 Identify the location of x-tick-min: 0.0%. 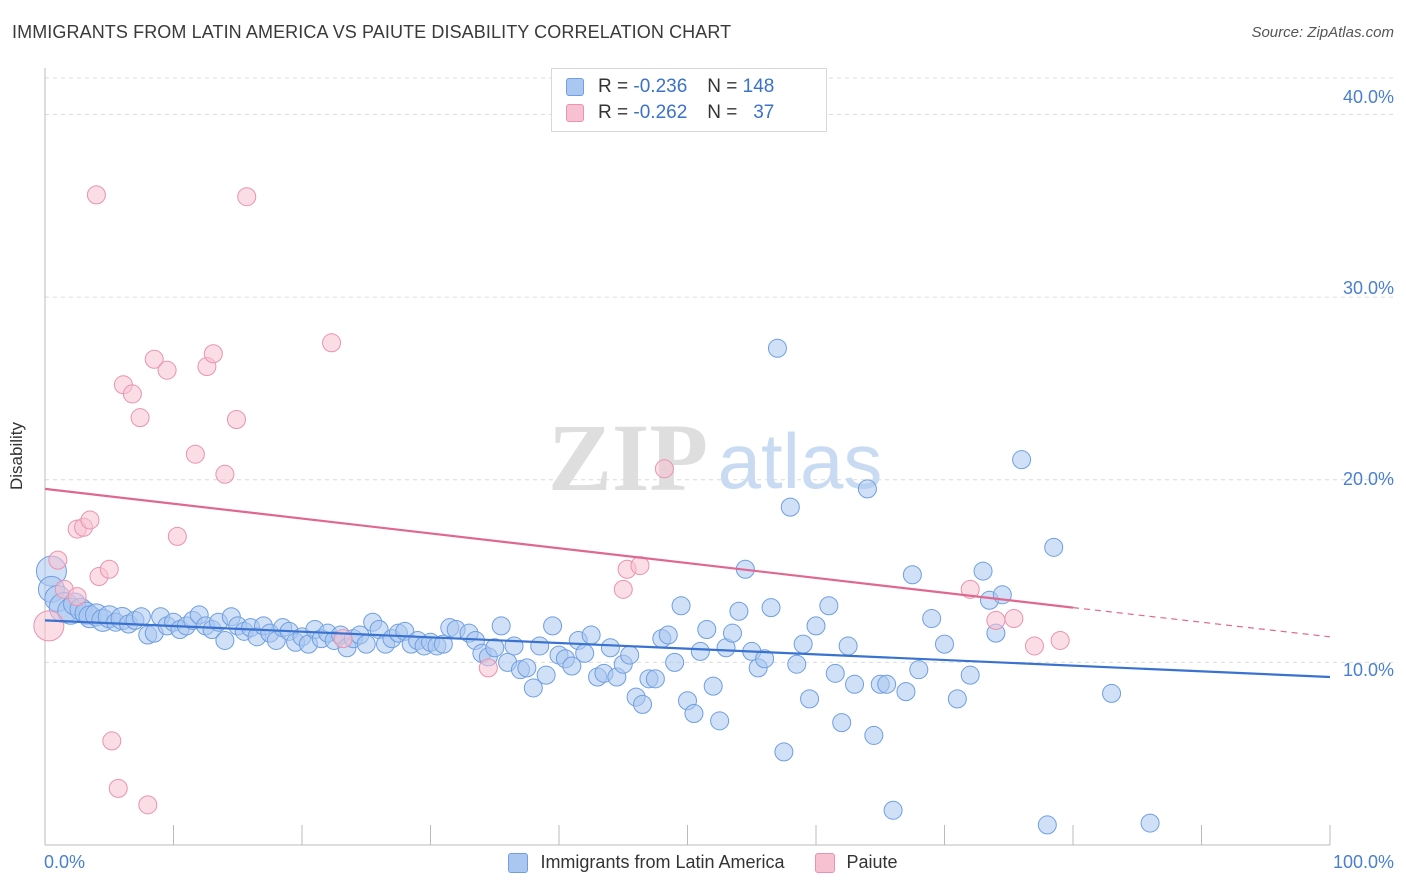
(65, 862).